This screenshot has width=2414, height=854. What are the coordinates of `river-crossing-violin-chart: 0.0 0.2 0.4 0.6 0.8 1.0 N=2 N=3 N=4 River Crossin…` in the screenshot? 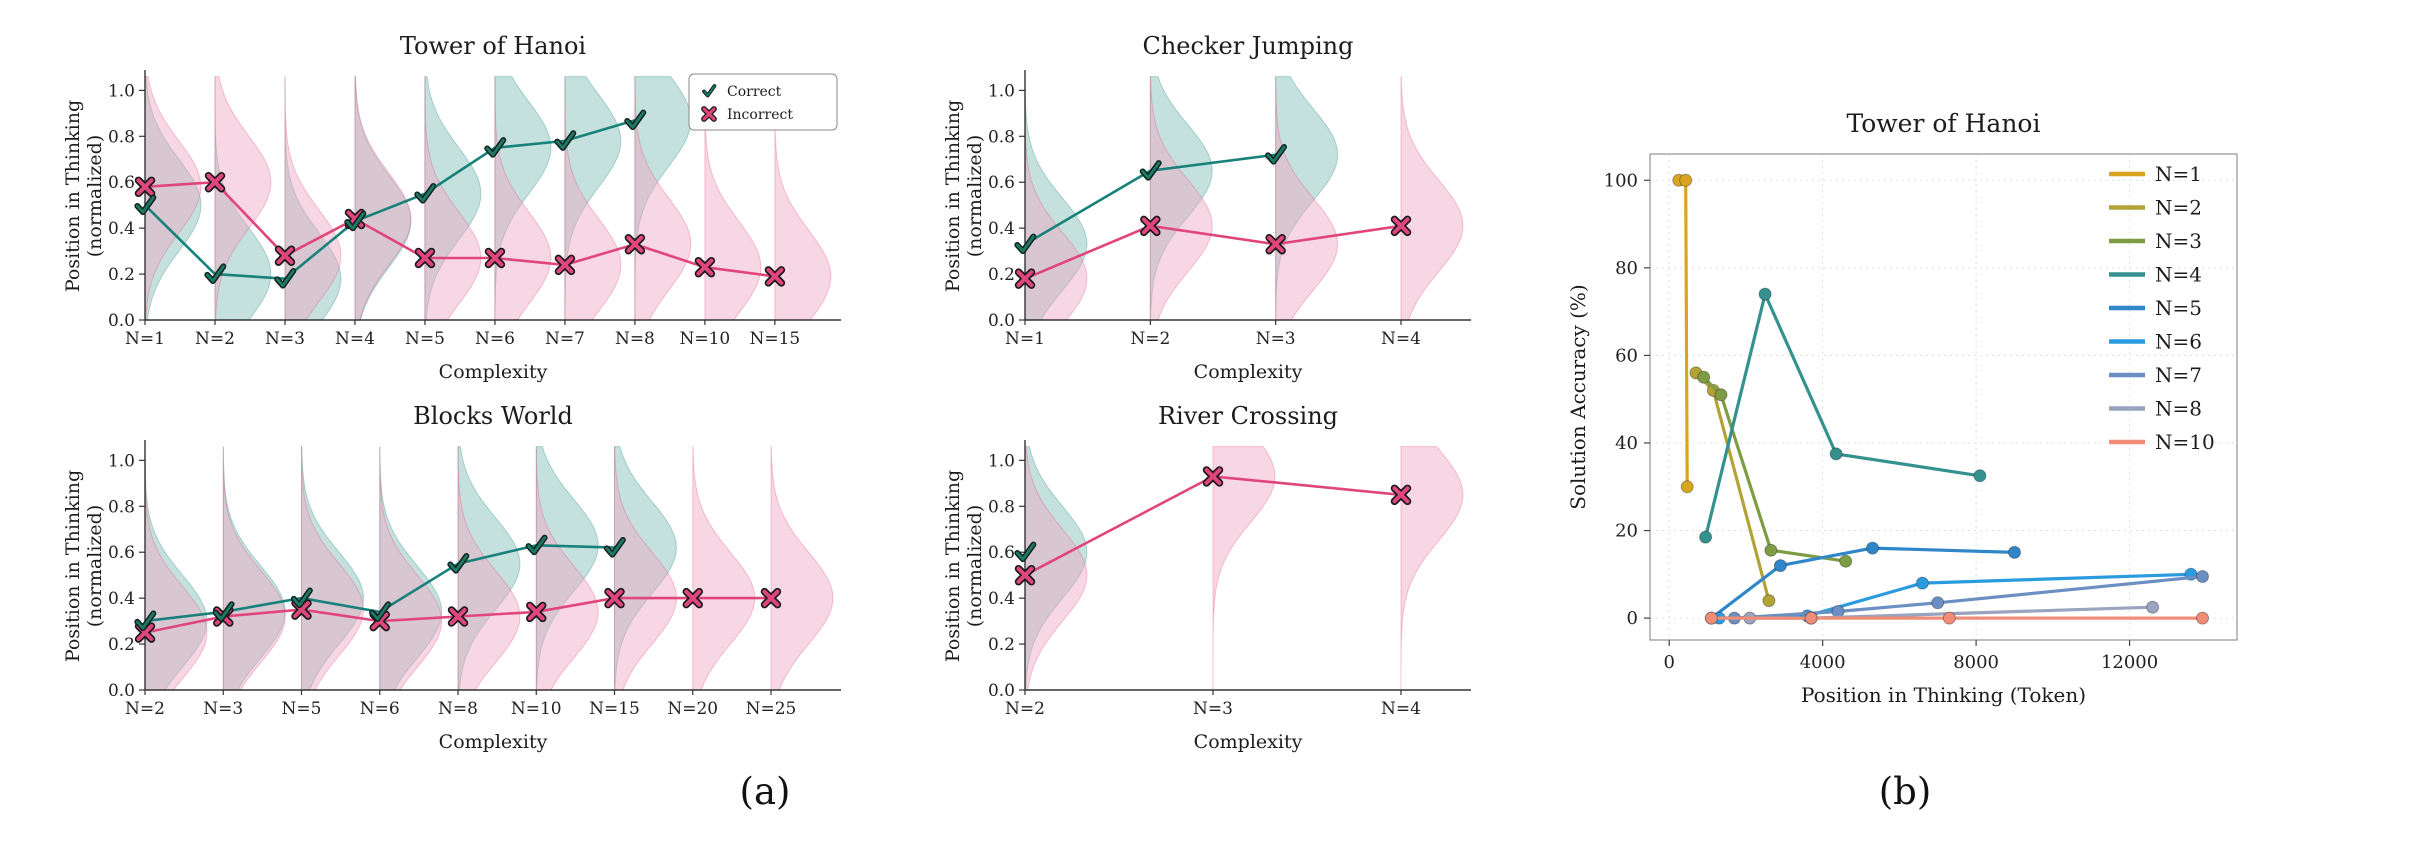 It's located at (1206, 577).